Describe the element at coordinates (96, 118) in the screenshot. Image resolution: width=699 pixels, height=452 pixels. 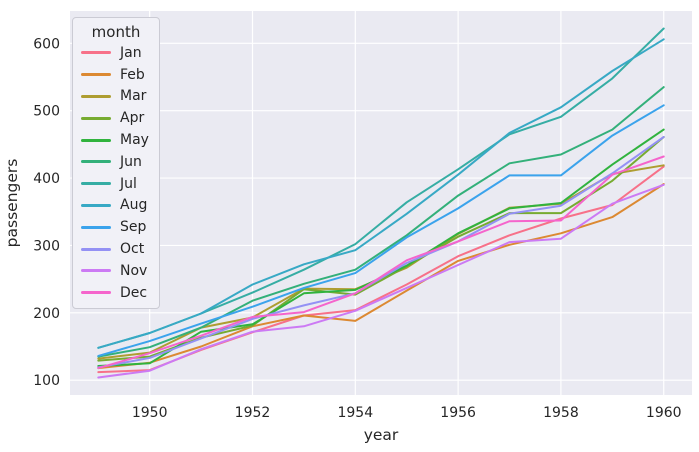
I see `legend-swatch-apr` at that location.